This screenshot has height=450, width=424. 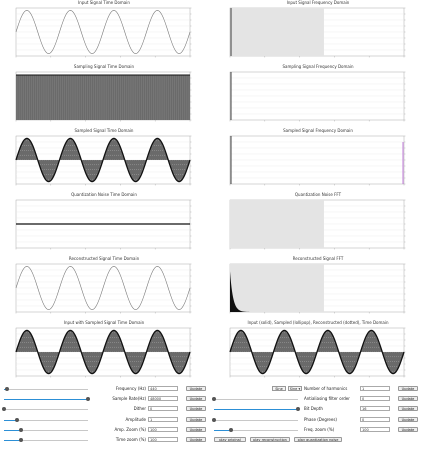 What do you see at coordinates (408, 388) in the screenshot?
I see `harmonics-update-button: Update` at bounding box center [408, 388].